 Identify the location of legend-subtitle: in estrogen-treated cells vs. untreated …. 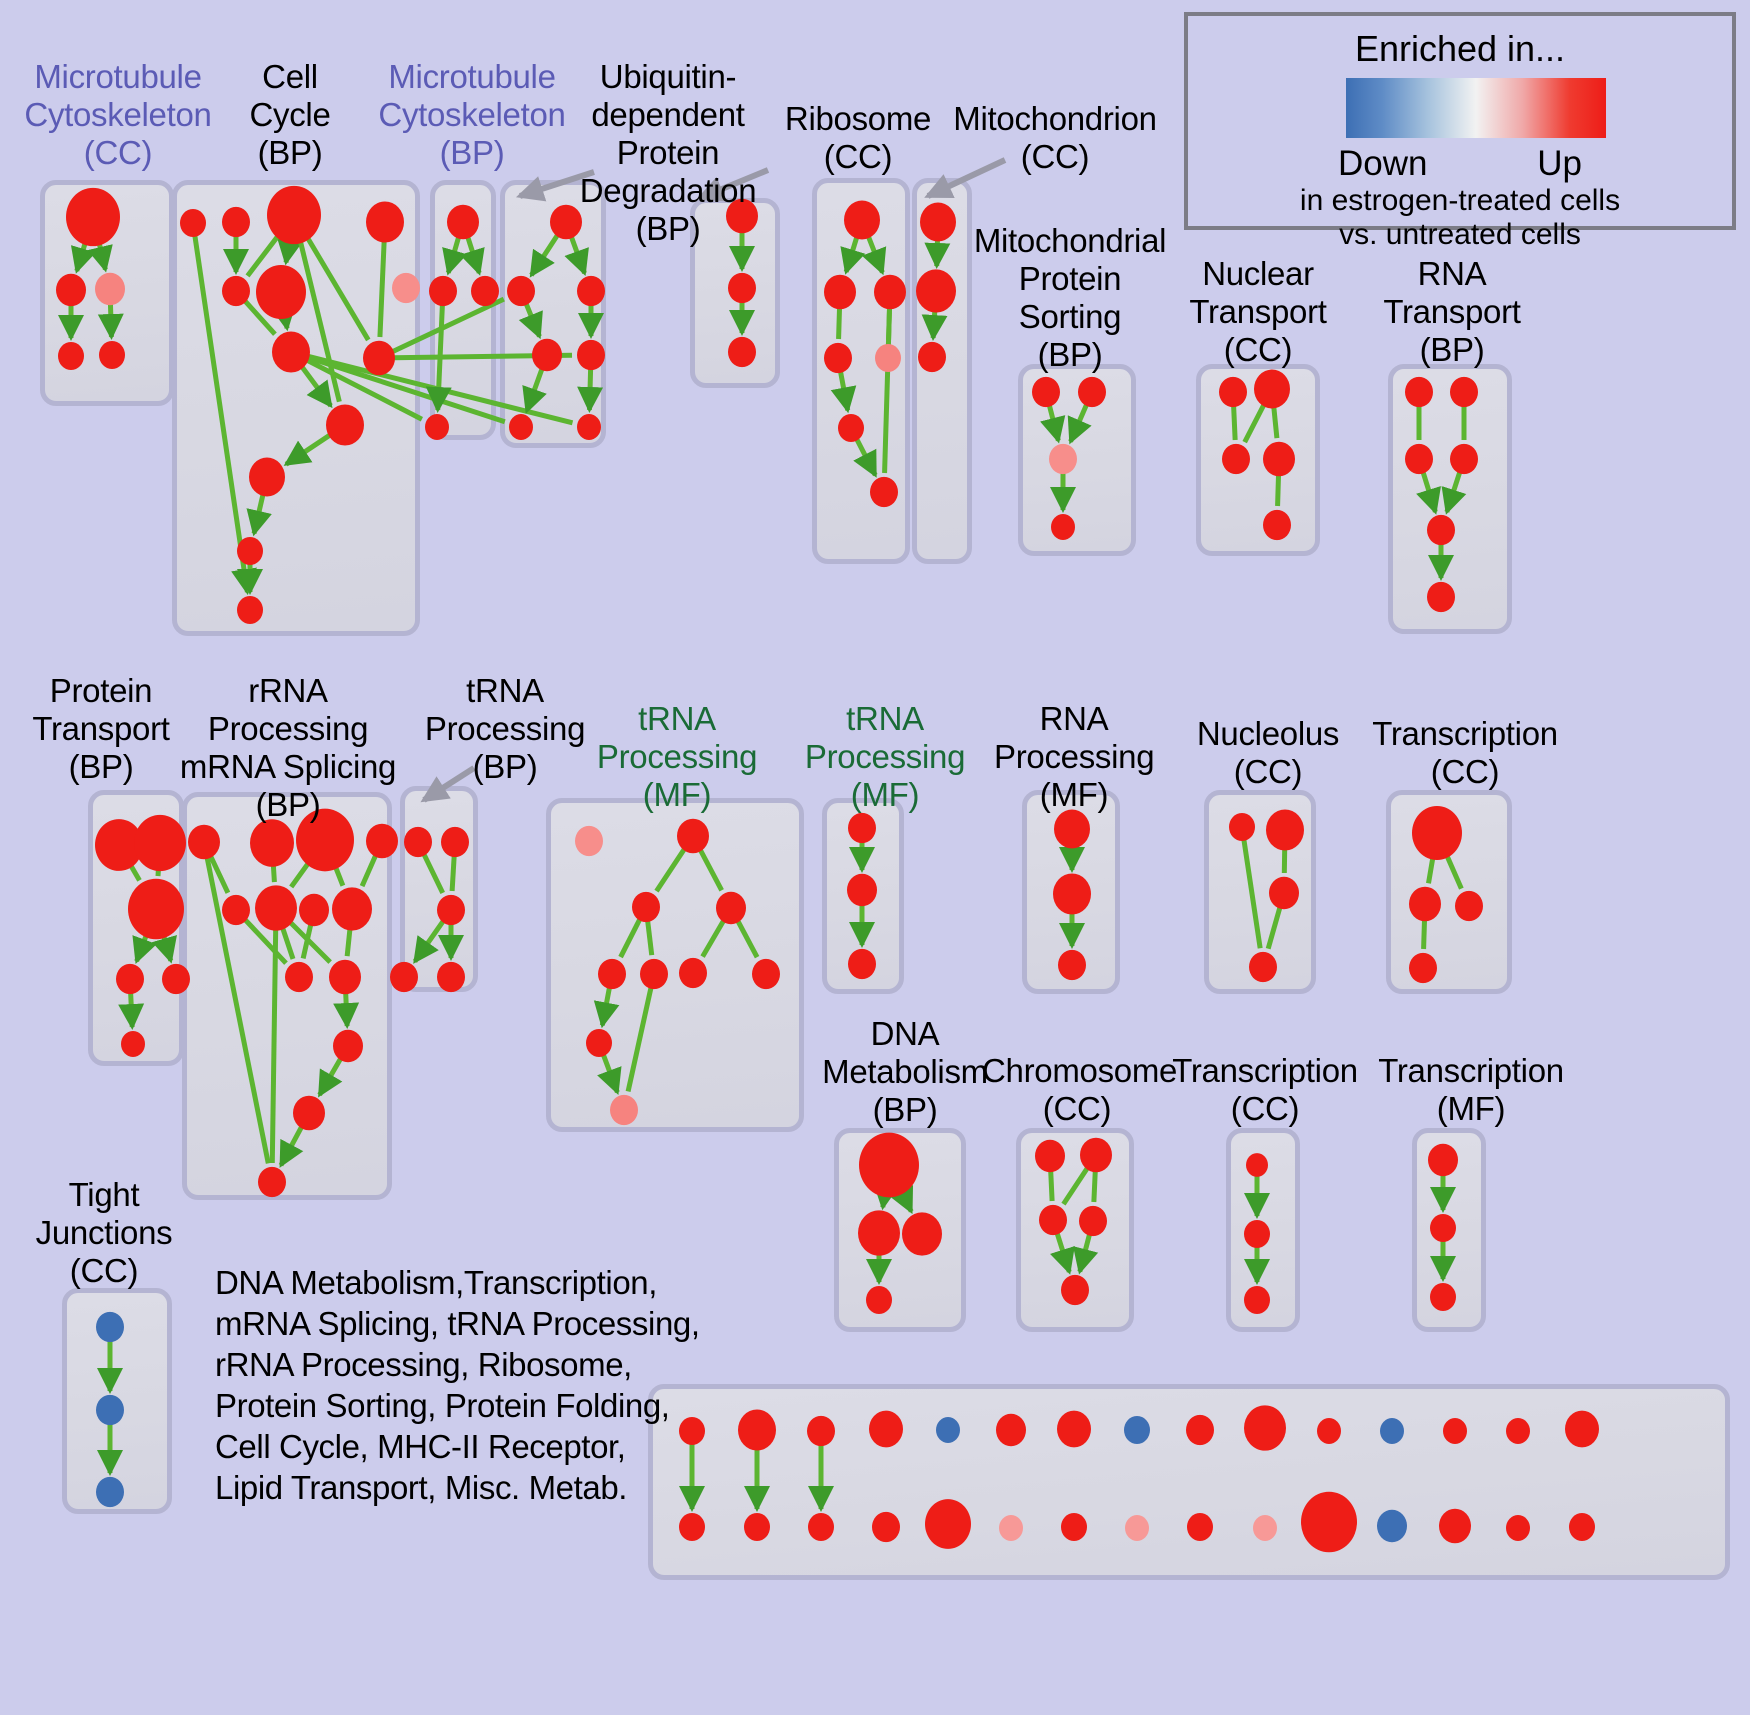
(1460, 217).